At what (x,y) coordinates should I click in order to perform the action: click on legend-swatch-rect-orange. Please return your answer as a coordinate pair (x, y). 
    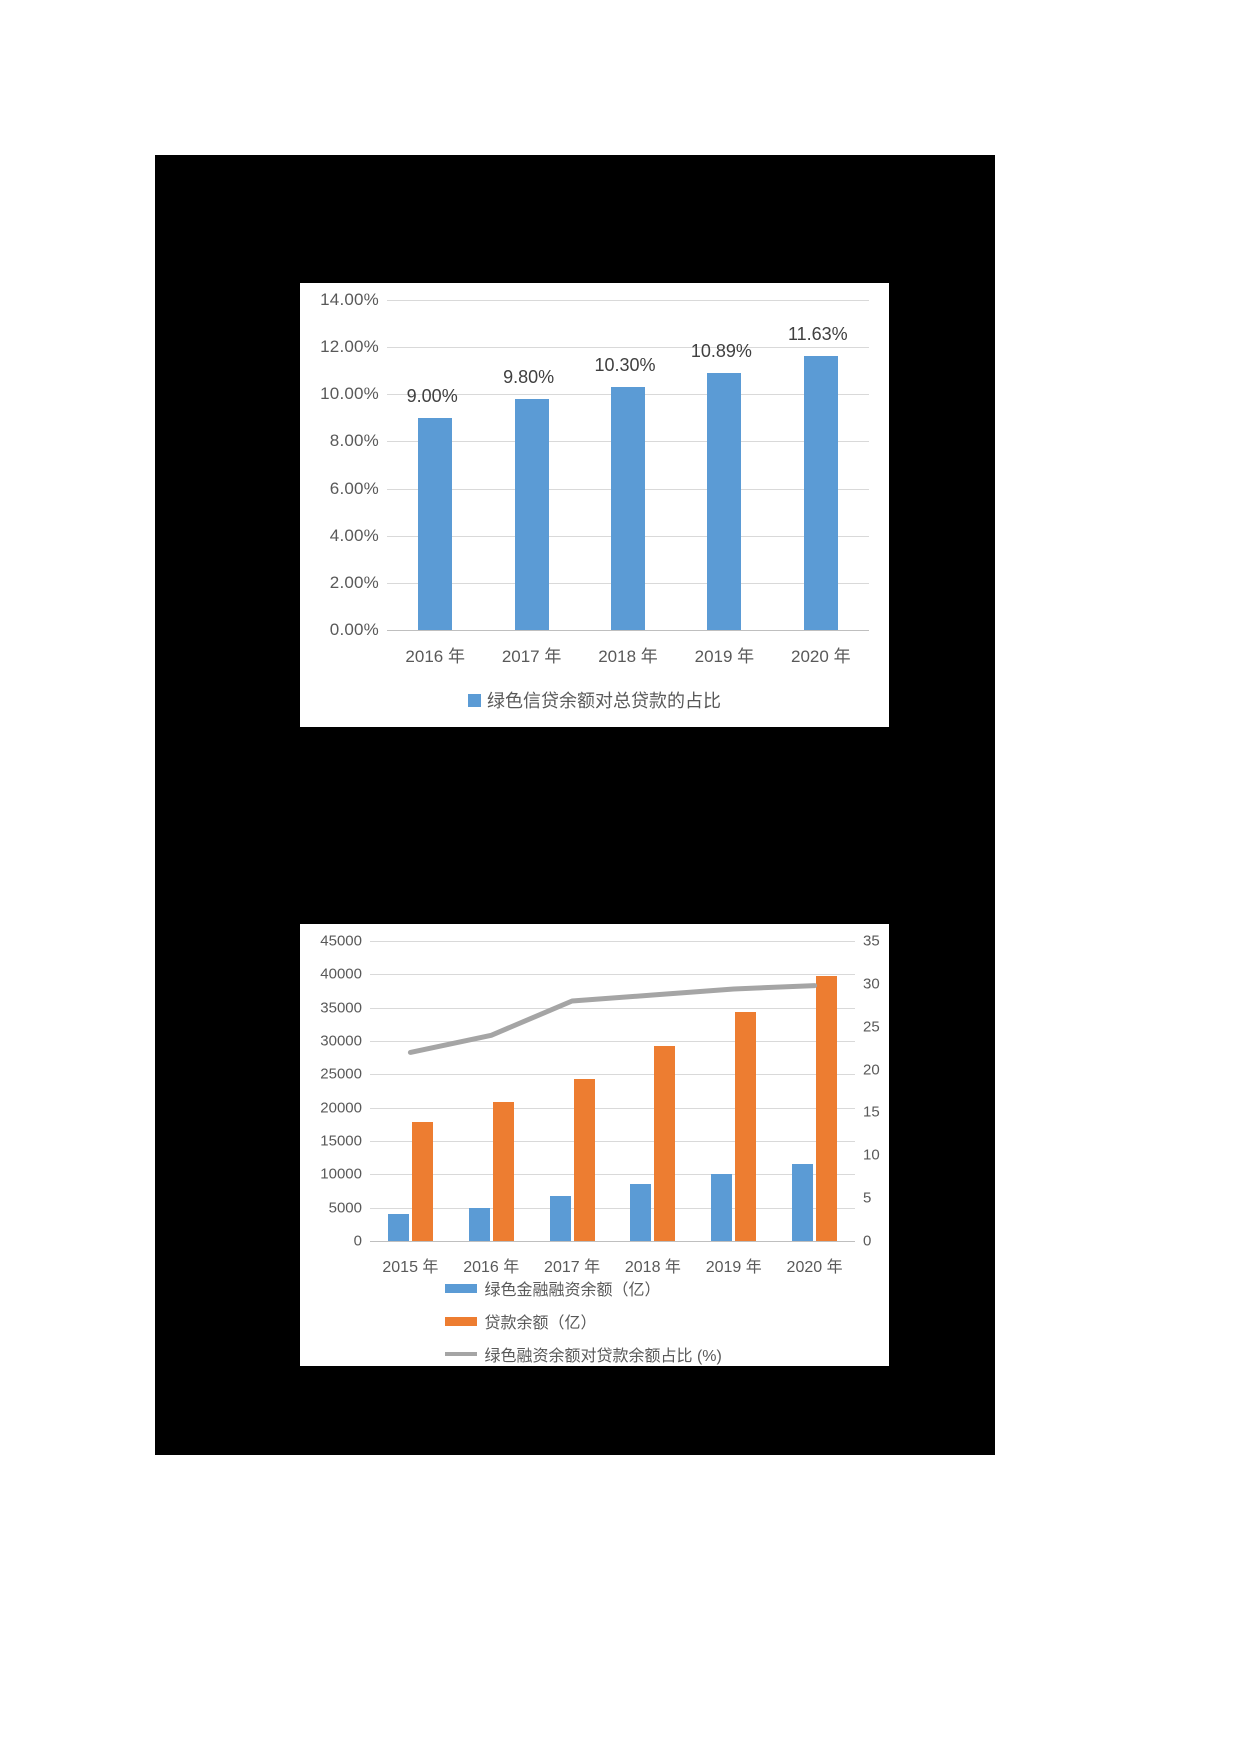
    Looking at the image, I should click on (460, 1321).